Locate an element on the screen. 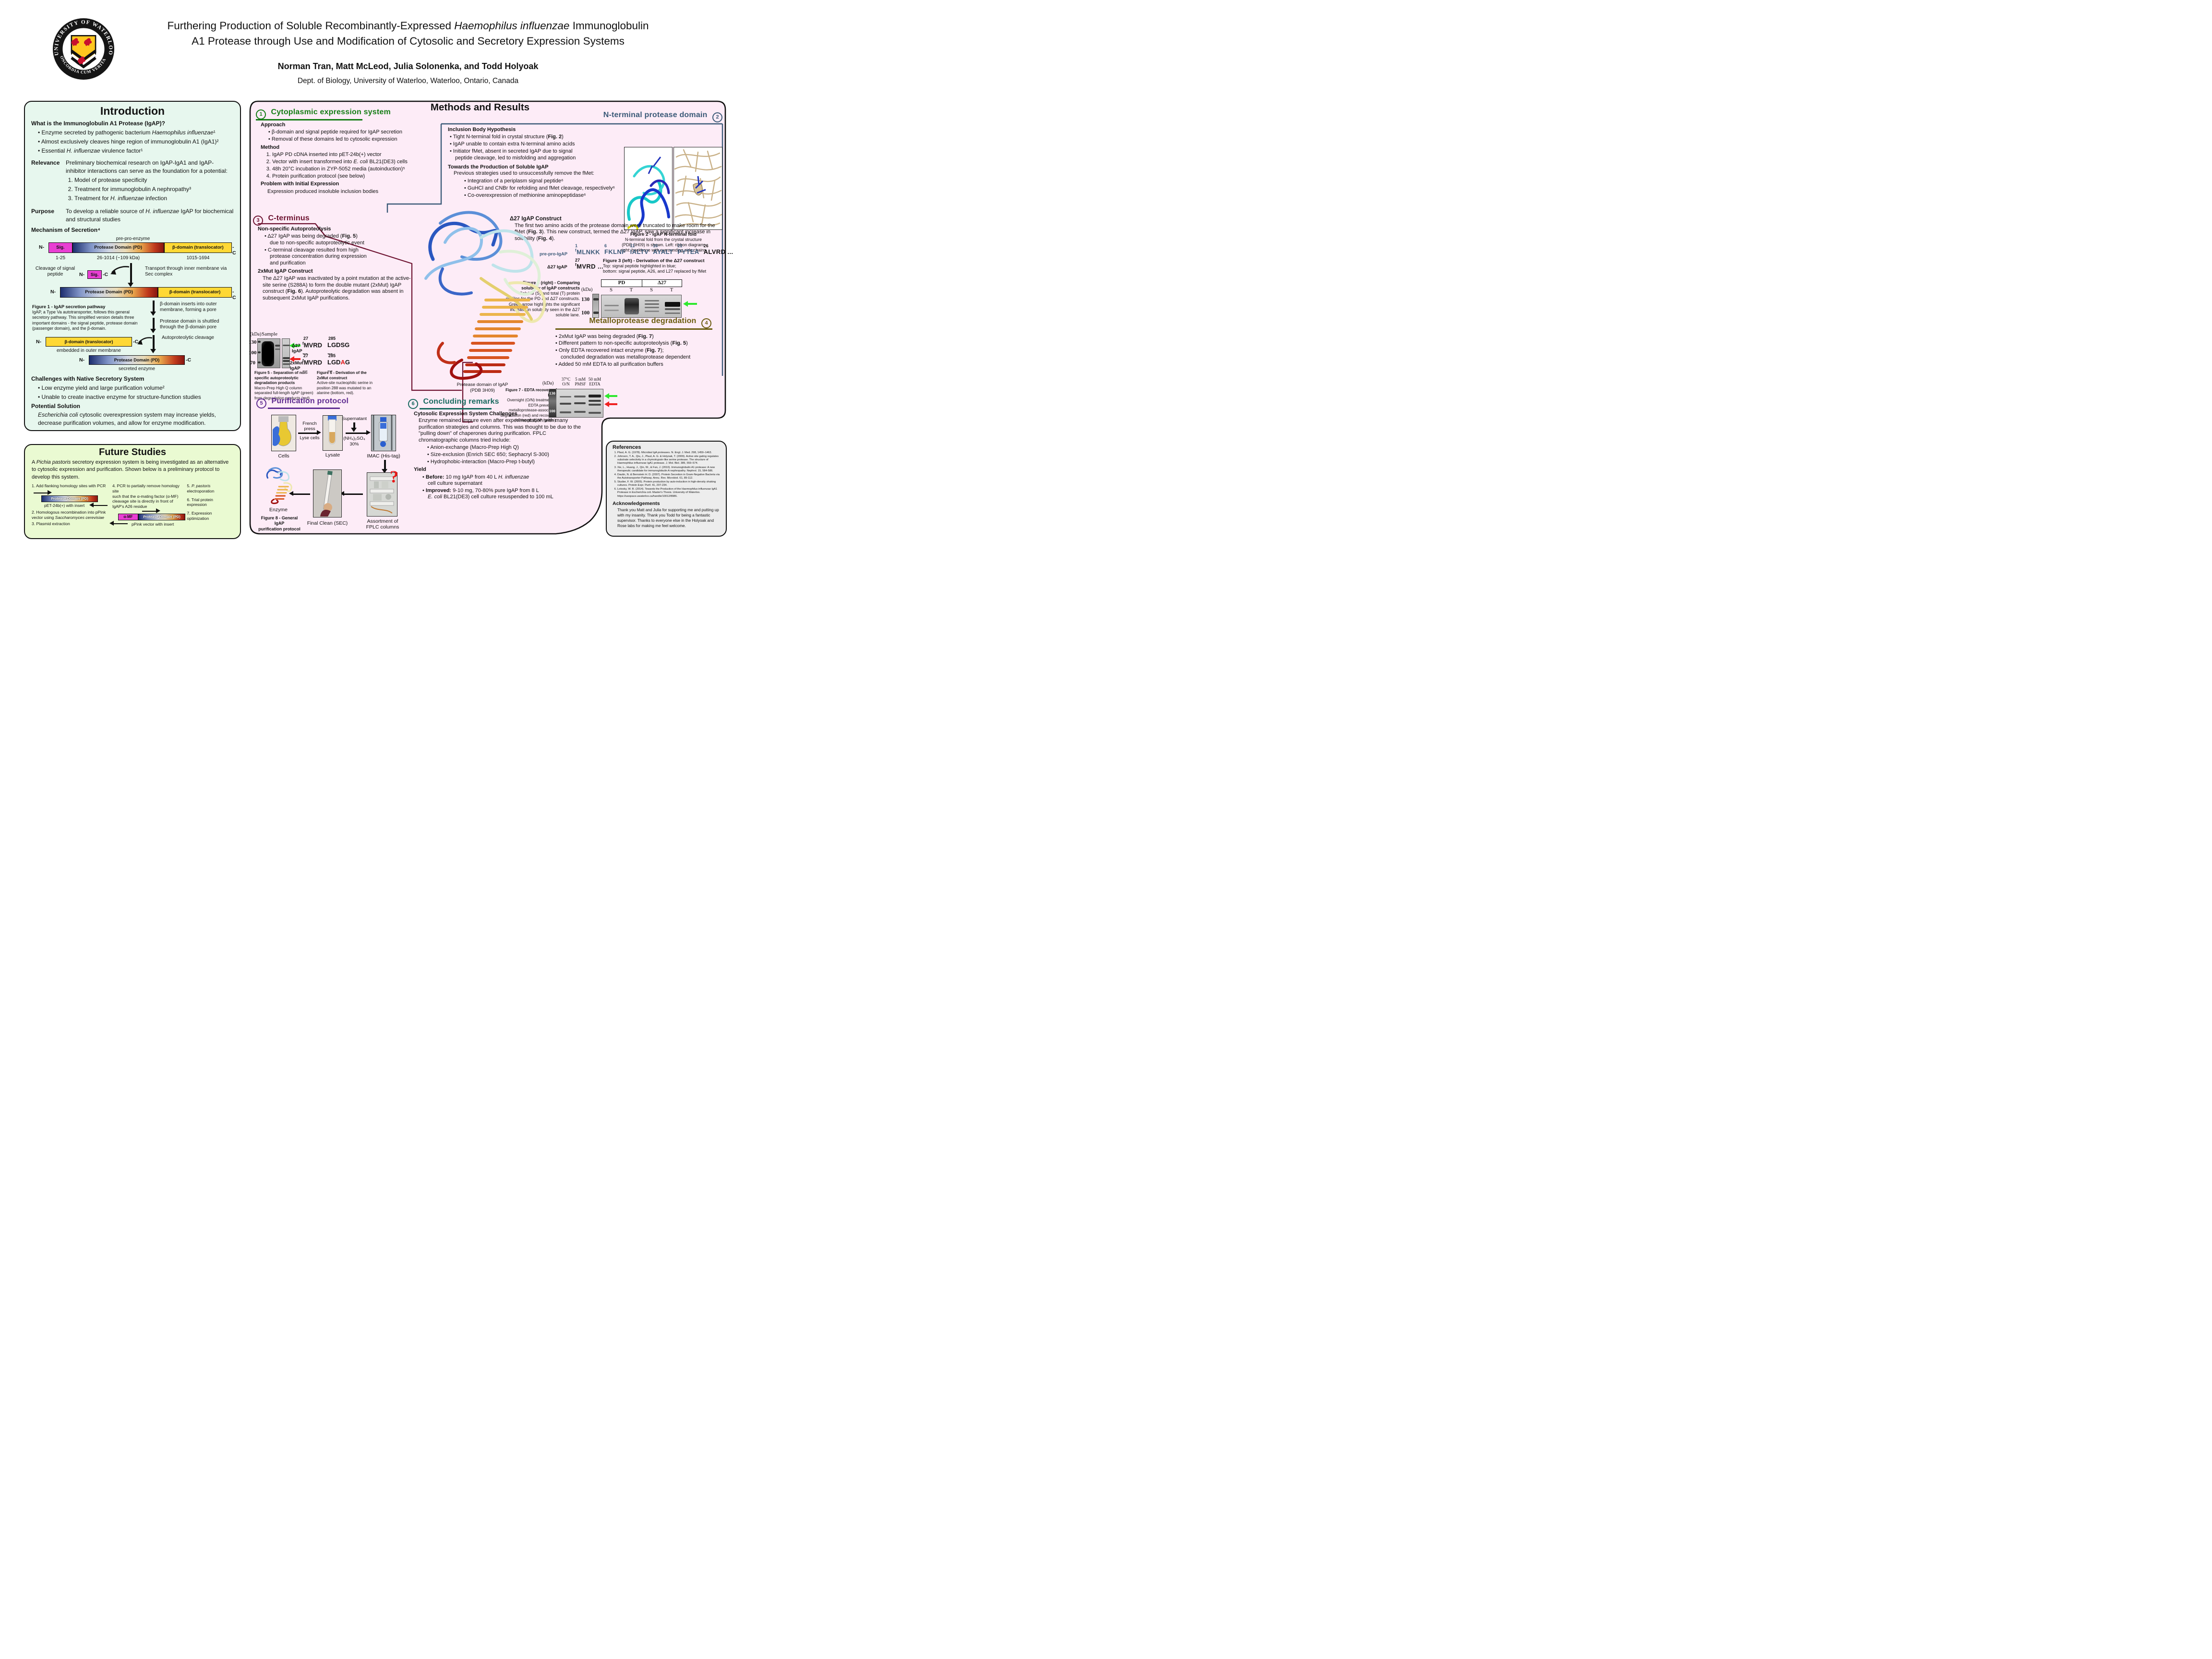 The height and width of the screenshot is (1659, 2212). nonspecific-label: Non-specific Autoproteolysis is located at coordinates (294, 229).